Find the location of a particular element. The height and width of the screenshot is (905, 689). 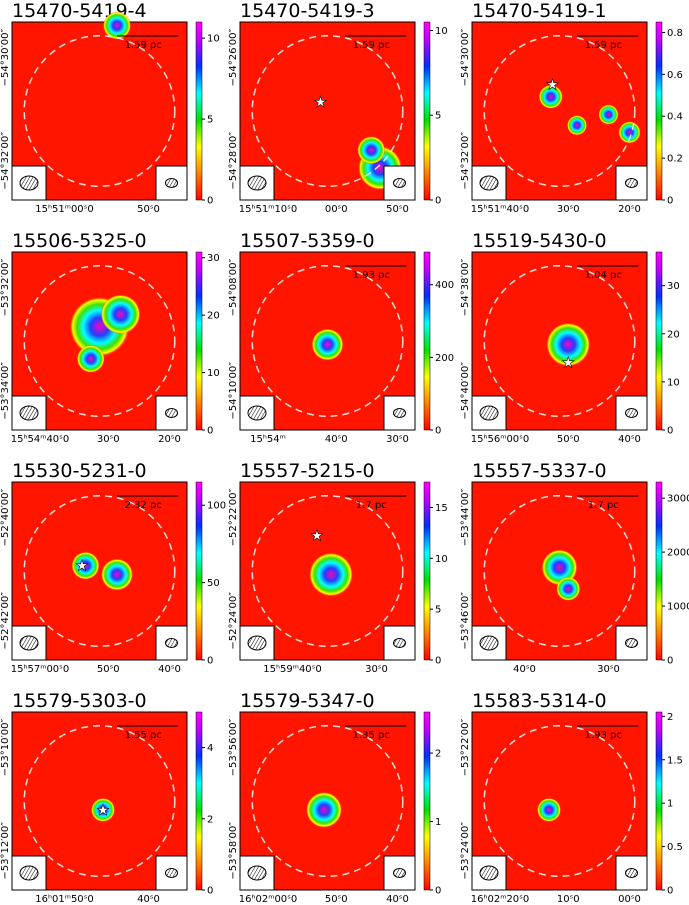

x-tick-label: 30ˢ0 is located at coordinates (376, 669).